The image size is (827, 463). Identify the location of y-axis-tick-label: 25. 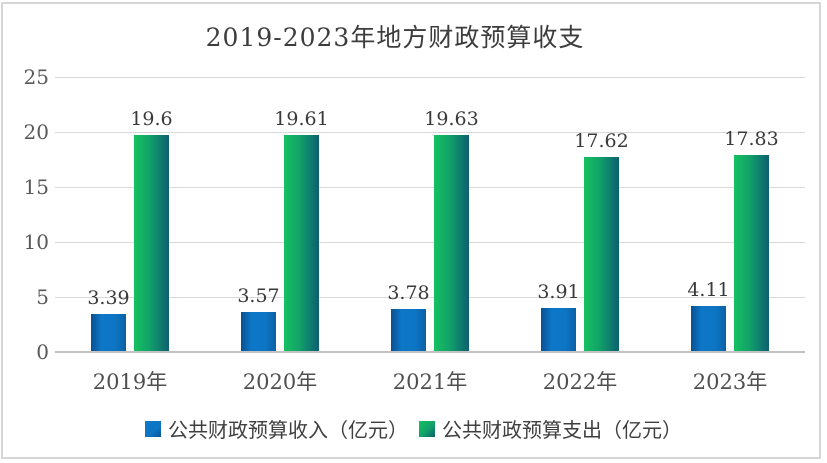
(36, 77).